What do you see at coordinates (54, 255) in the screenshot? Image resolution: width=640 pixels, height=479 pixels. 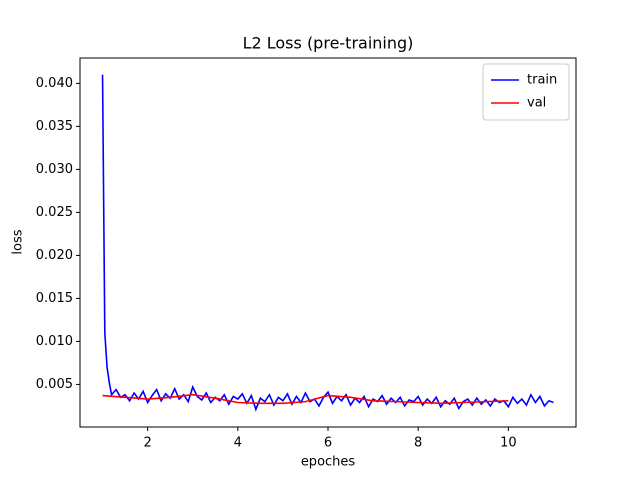 I see `y-tick-label: 0.020` at bounding box center [54, 255].